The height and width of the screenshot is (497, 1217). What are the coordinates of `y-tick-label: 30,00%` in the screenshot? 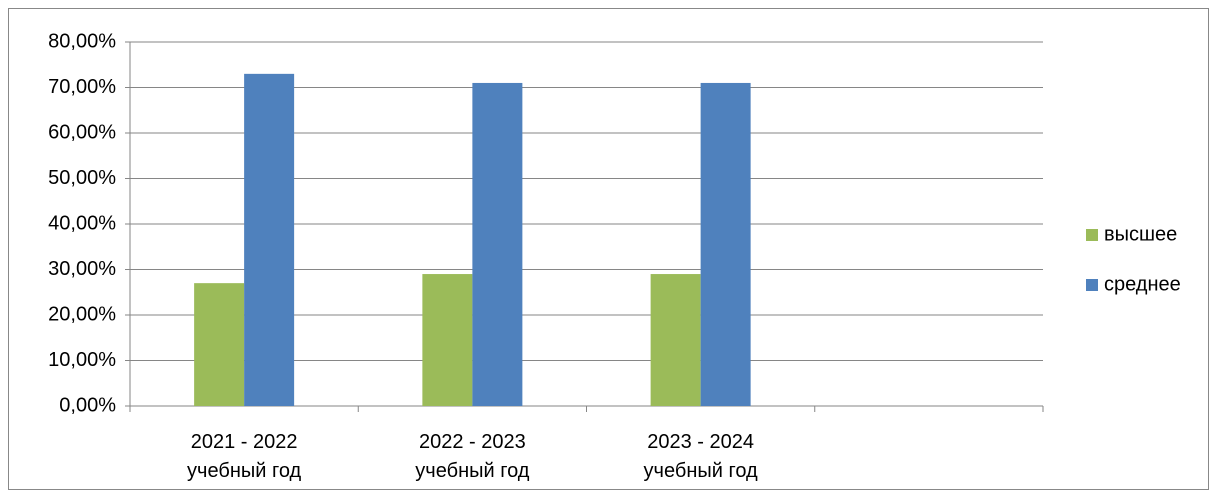 It's located at (82, 269).